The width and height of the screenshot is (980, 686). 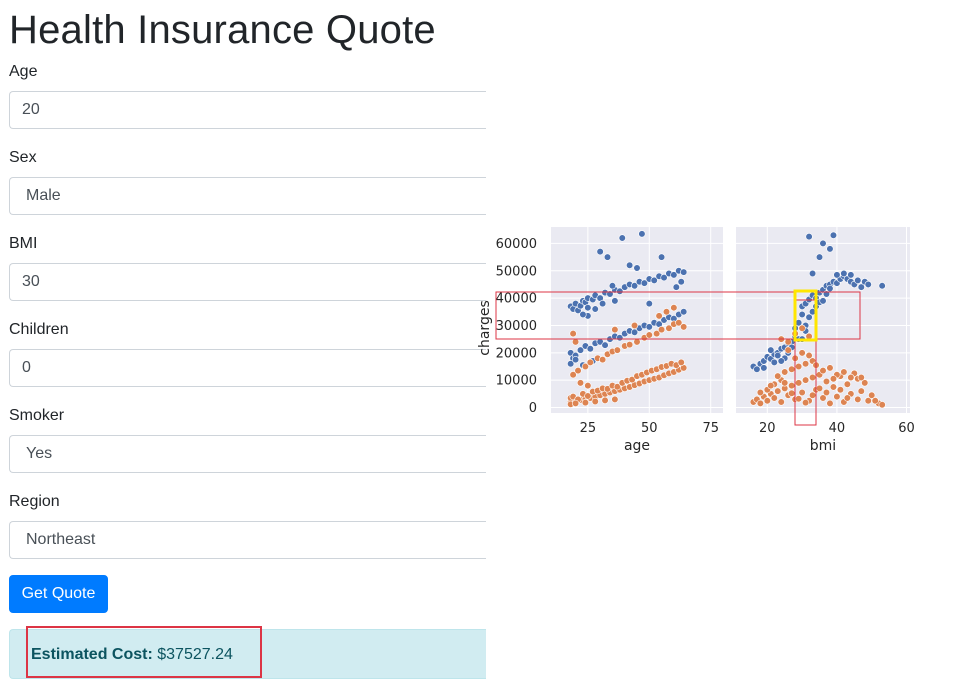 I want to click on children-input: 0, so click(x=247, y=368).